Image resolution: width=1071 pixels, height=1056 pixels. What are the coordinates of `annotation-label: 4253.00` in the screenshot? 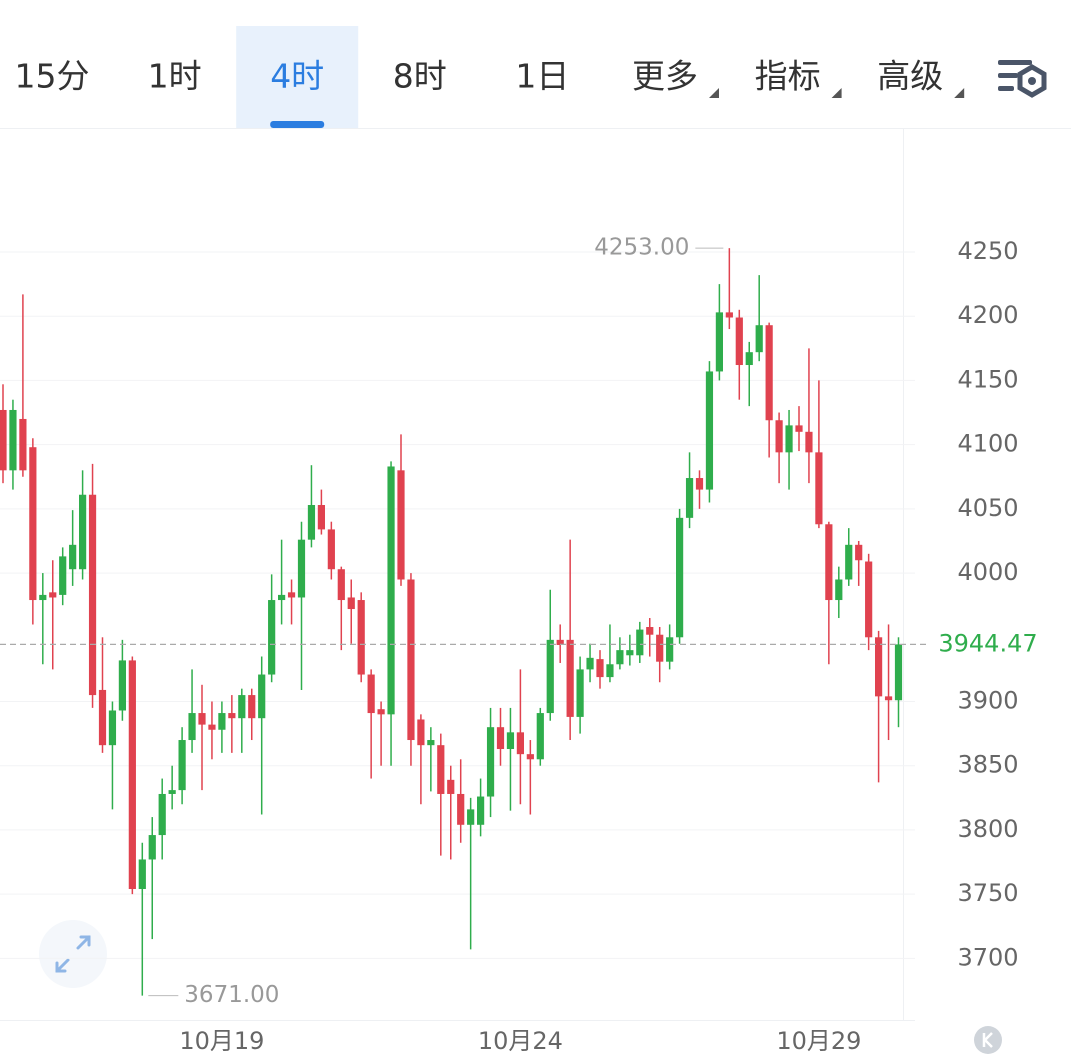 It's located at (641, 248).